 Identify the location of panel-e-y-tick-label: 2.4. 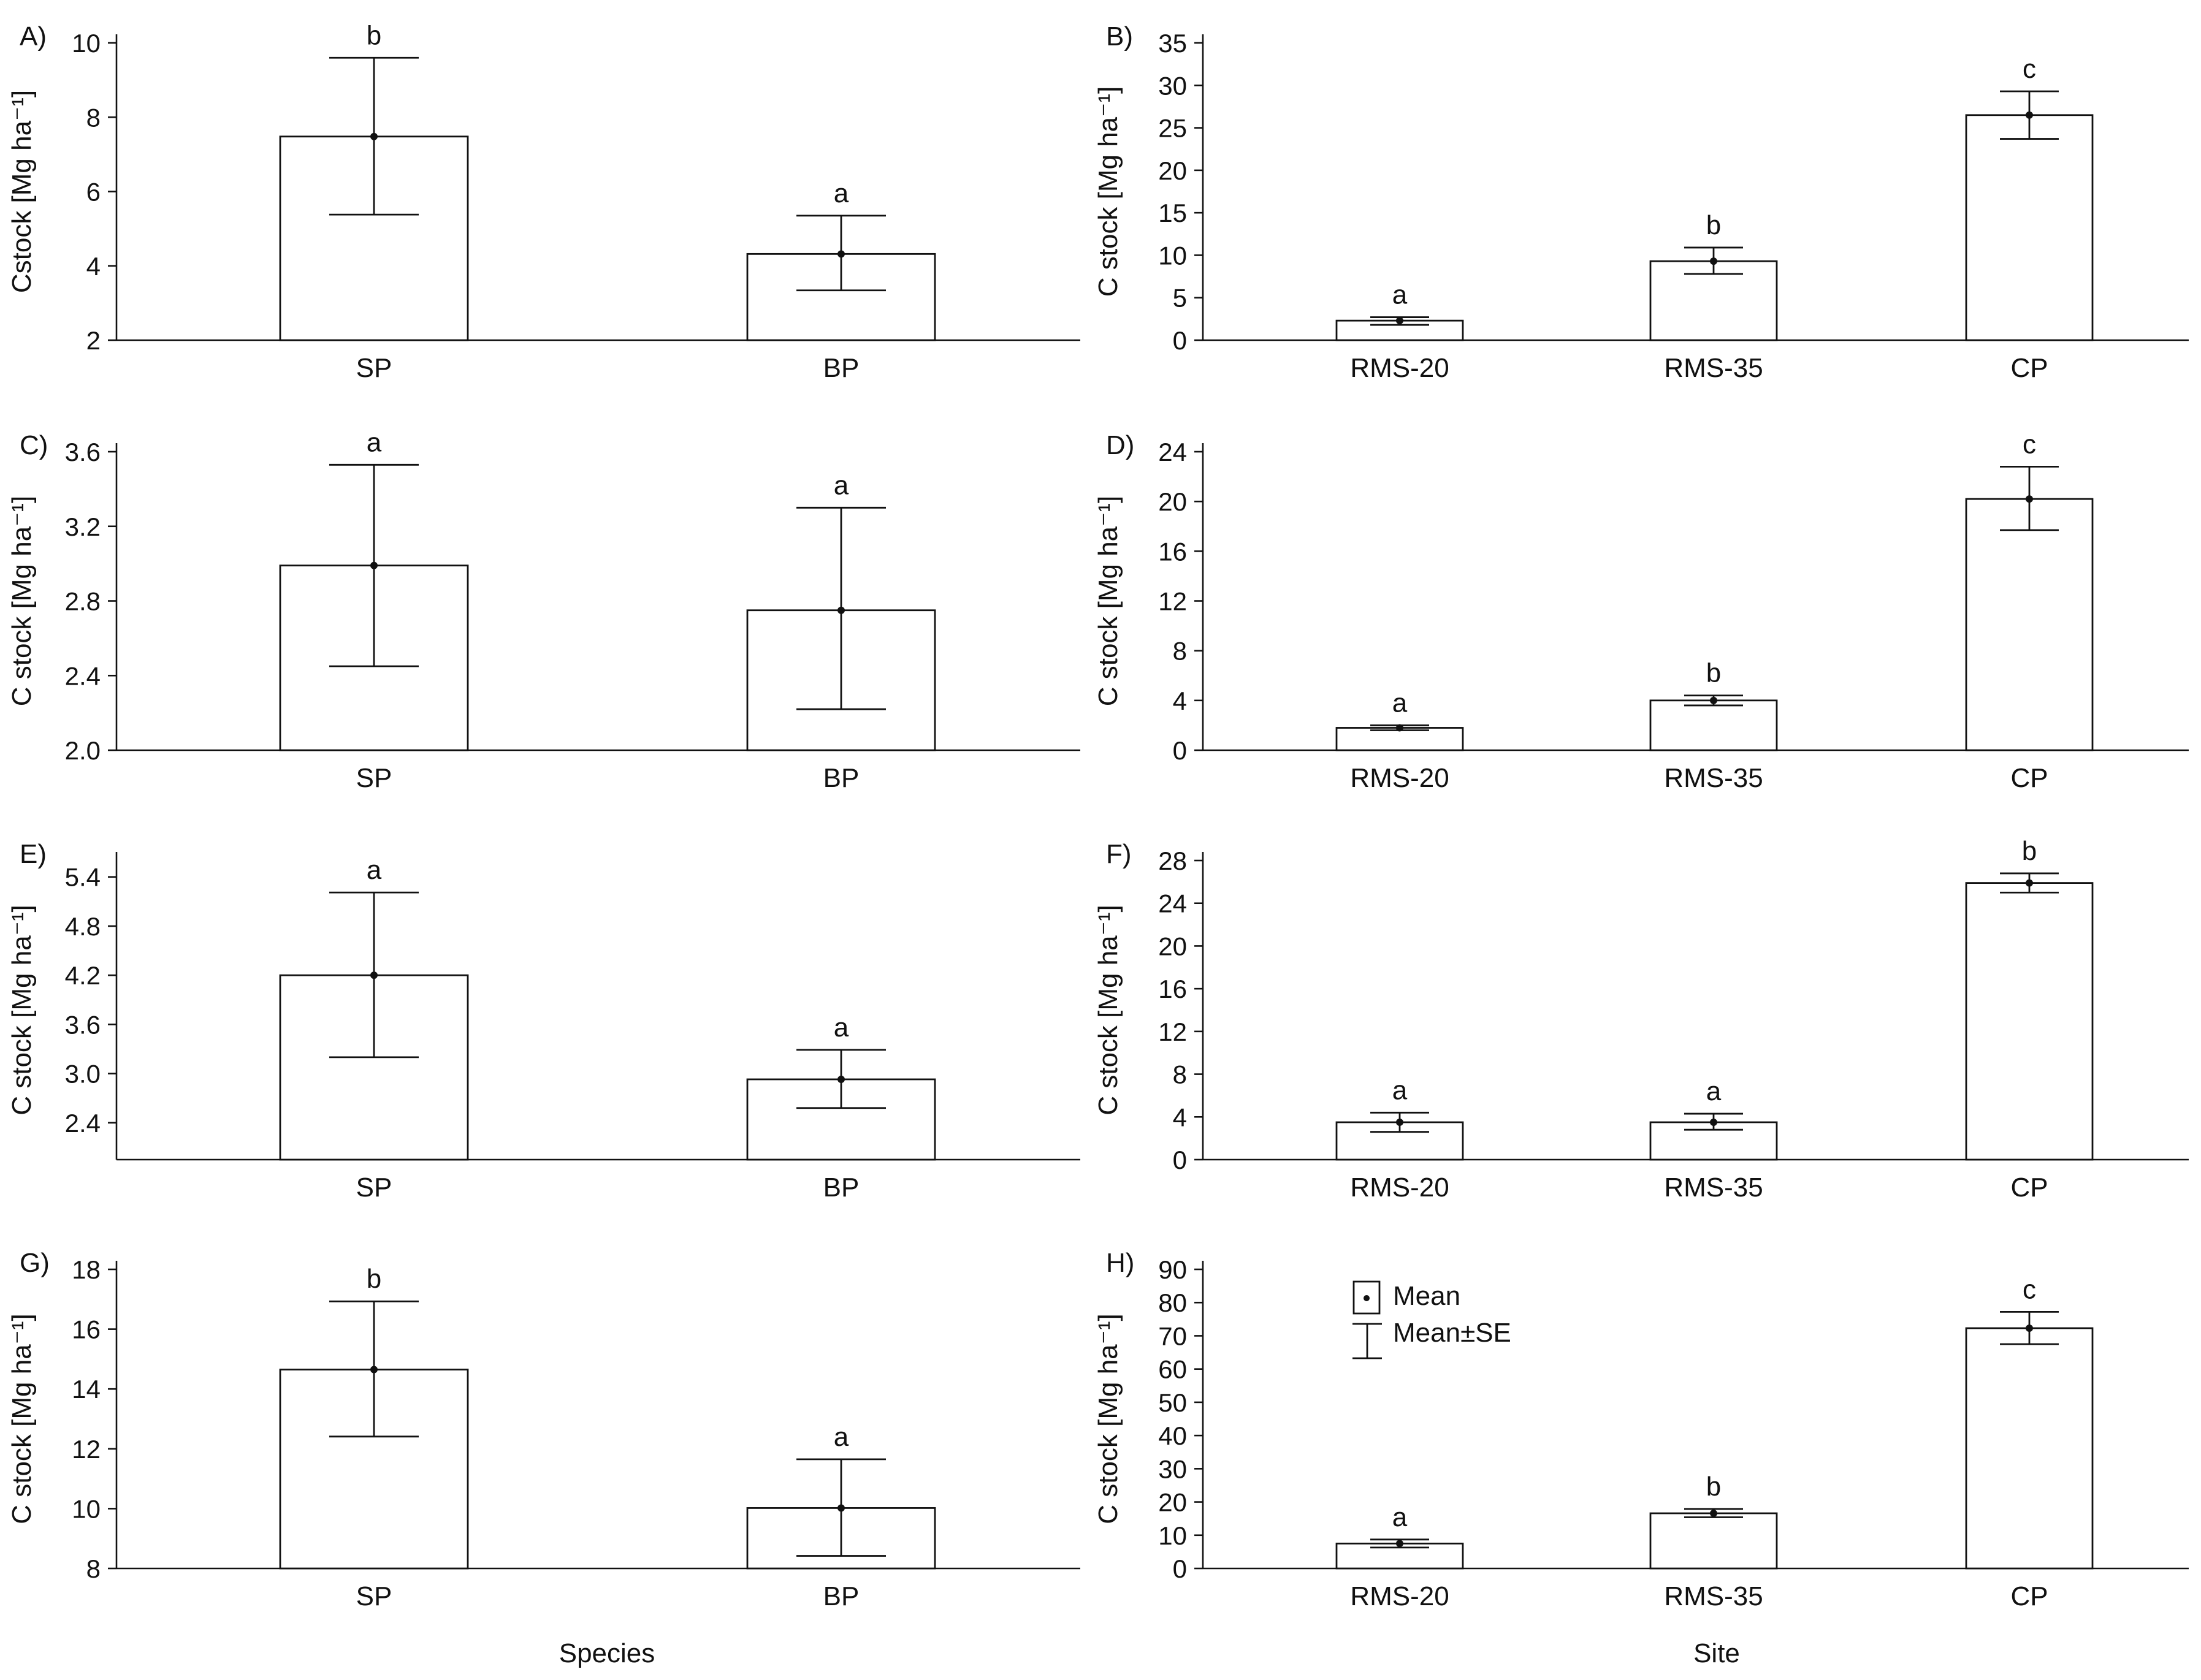
(83, 1123).